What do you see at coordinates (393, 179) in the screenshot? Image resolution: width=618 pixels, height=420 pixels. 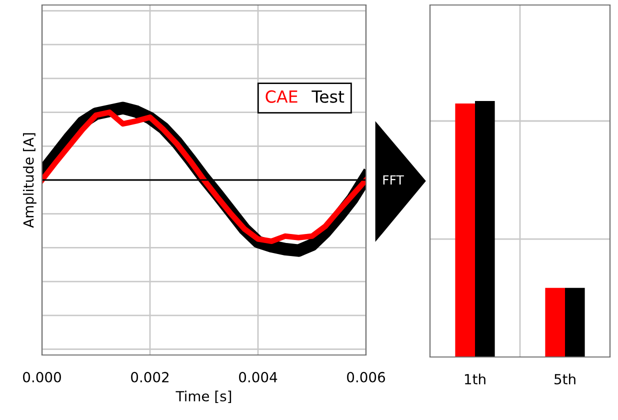 I see `text: FFT` at bounding box center [393, 179].